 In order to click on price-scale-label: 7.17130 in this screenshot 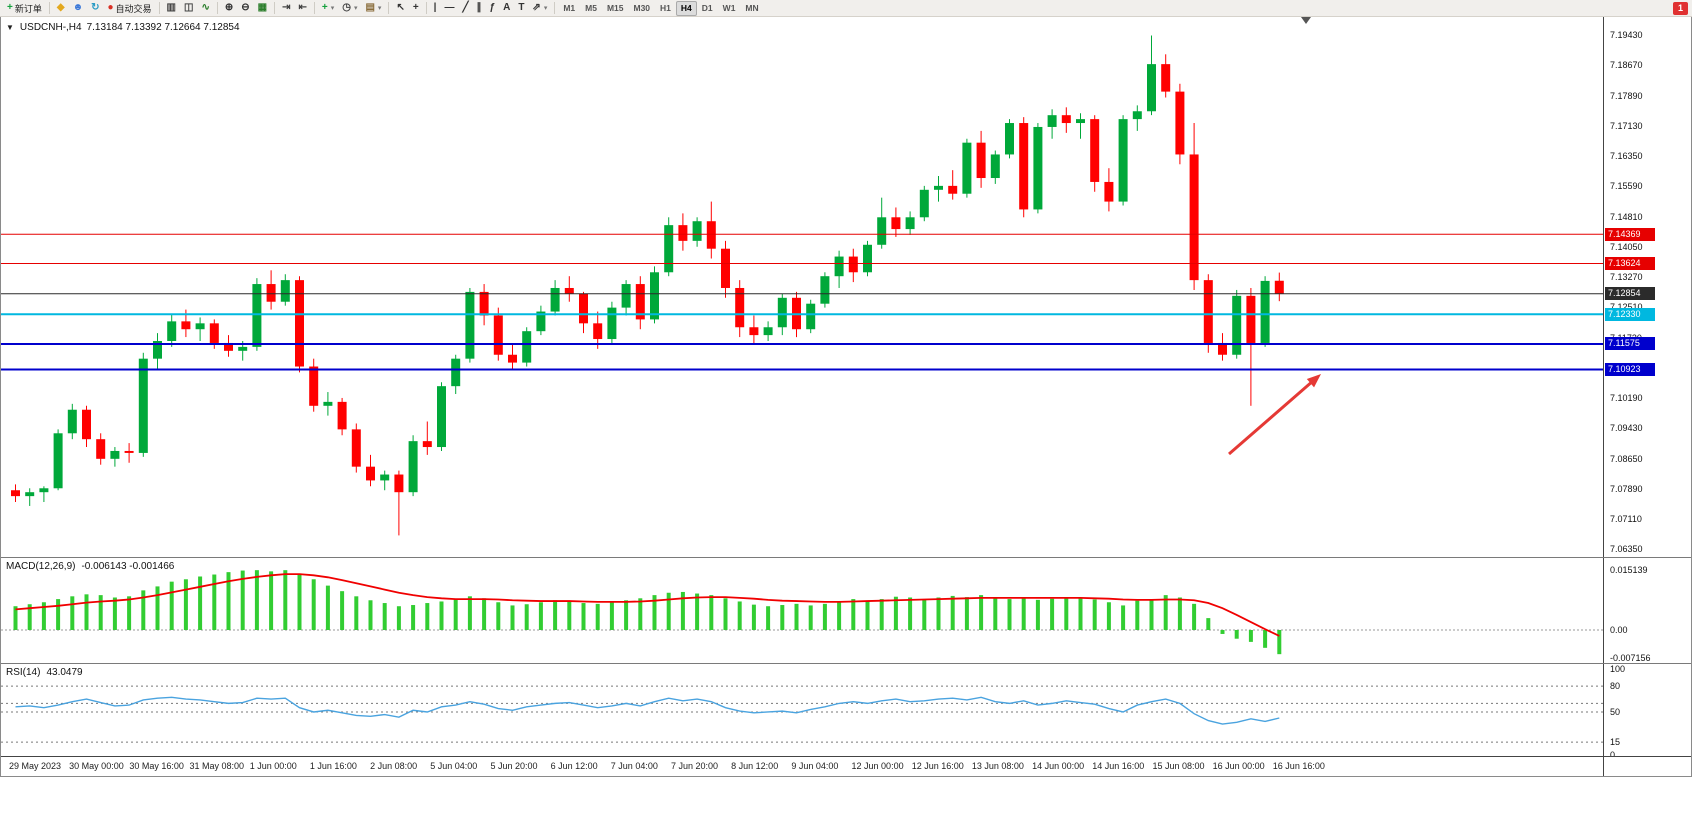, I will do `click(1626, 125)`.